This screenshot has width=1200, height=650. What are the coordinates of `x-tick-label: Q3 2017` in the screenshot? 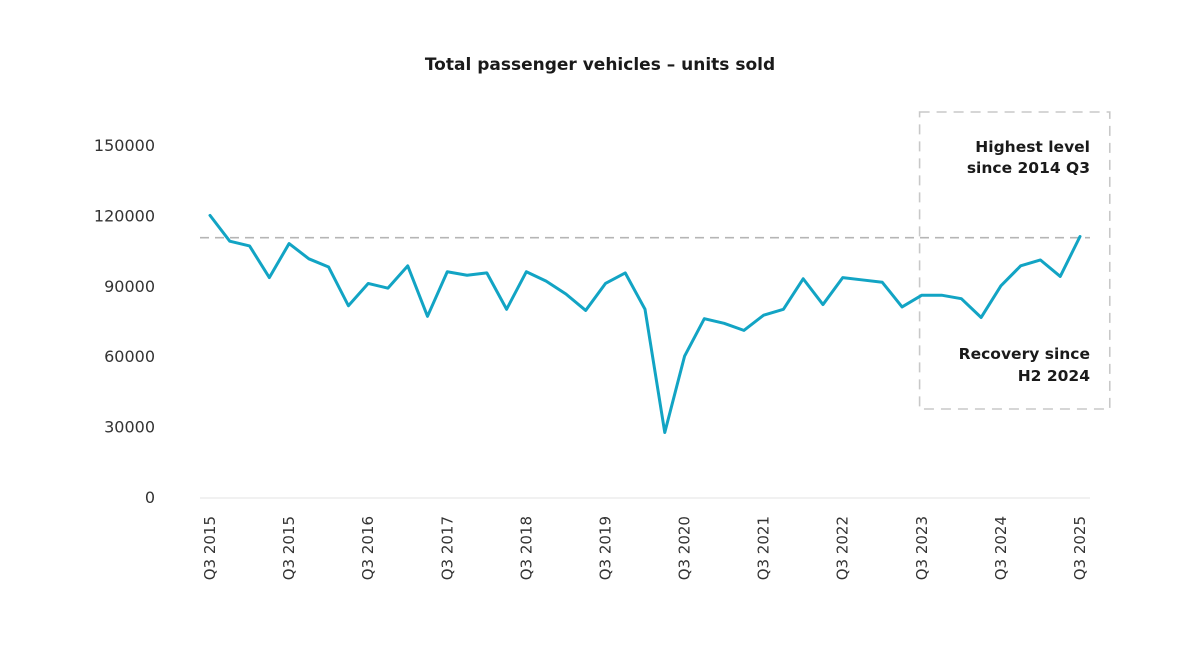 It's located at (447, 548).